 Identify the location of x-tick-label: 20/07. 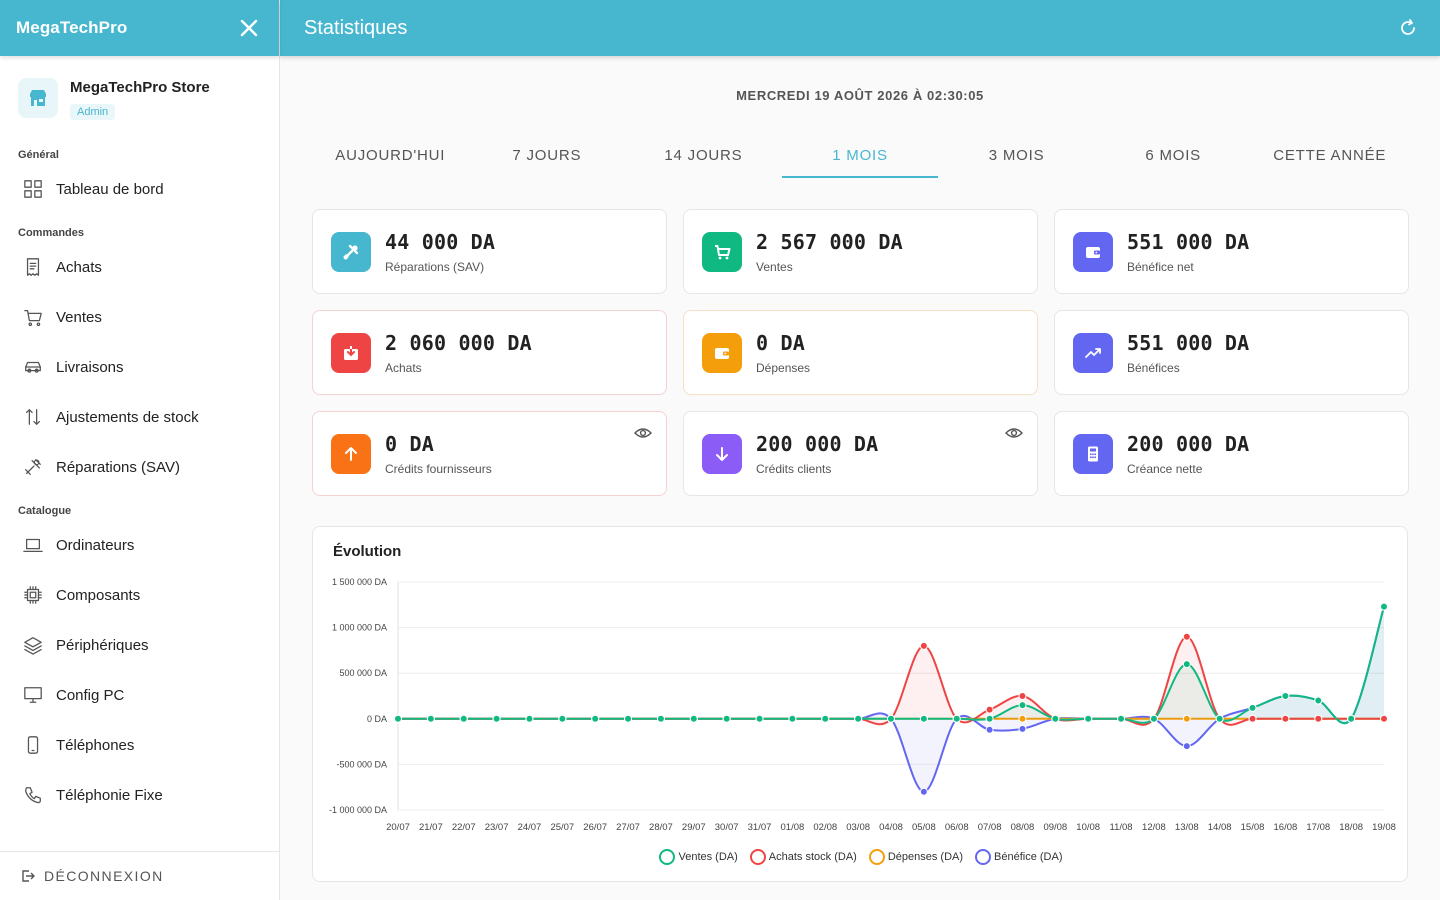
(398, 827).